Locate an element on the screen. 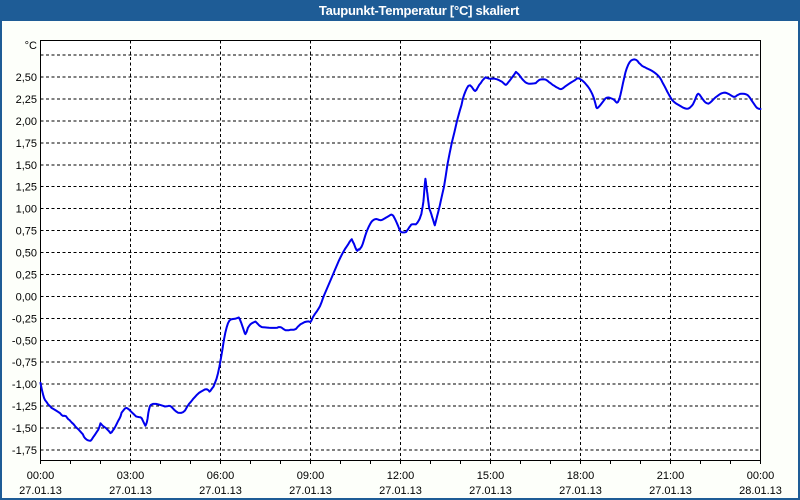  svg-text: 0,25 is located at coordinates (26, 275).